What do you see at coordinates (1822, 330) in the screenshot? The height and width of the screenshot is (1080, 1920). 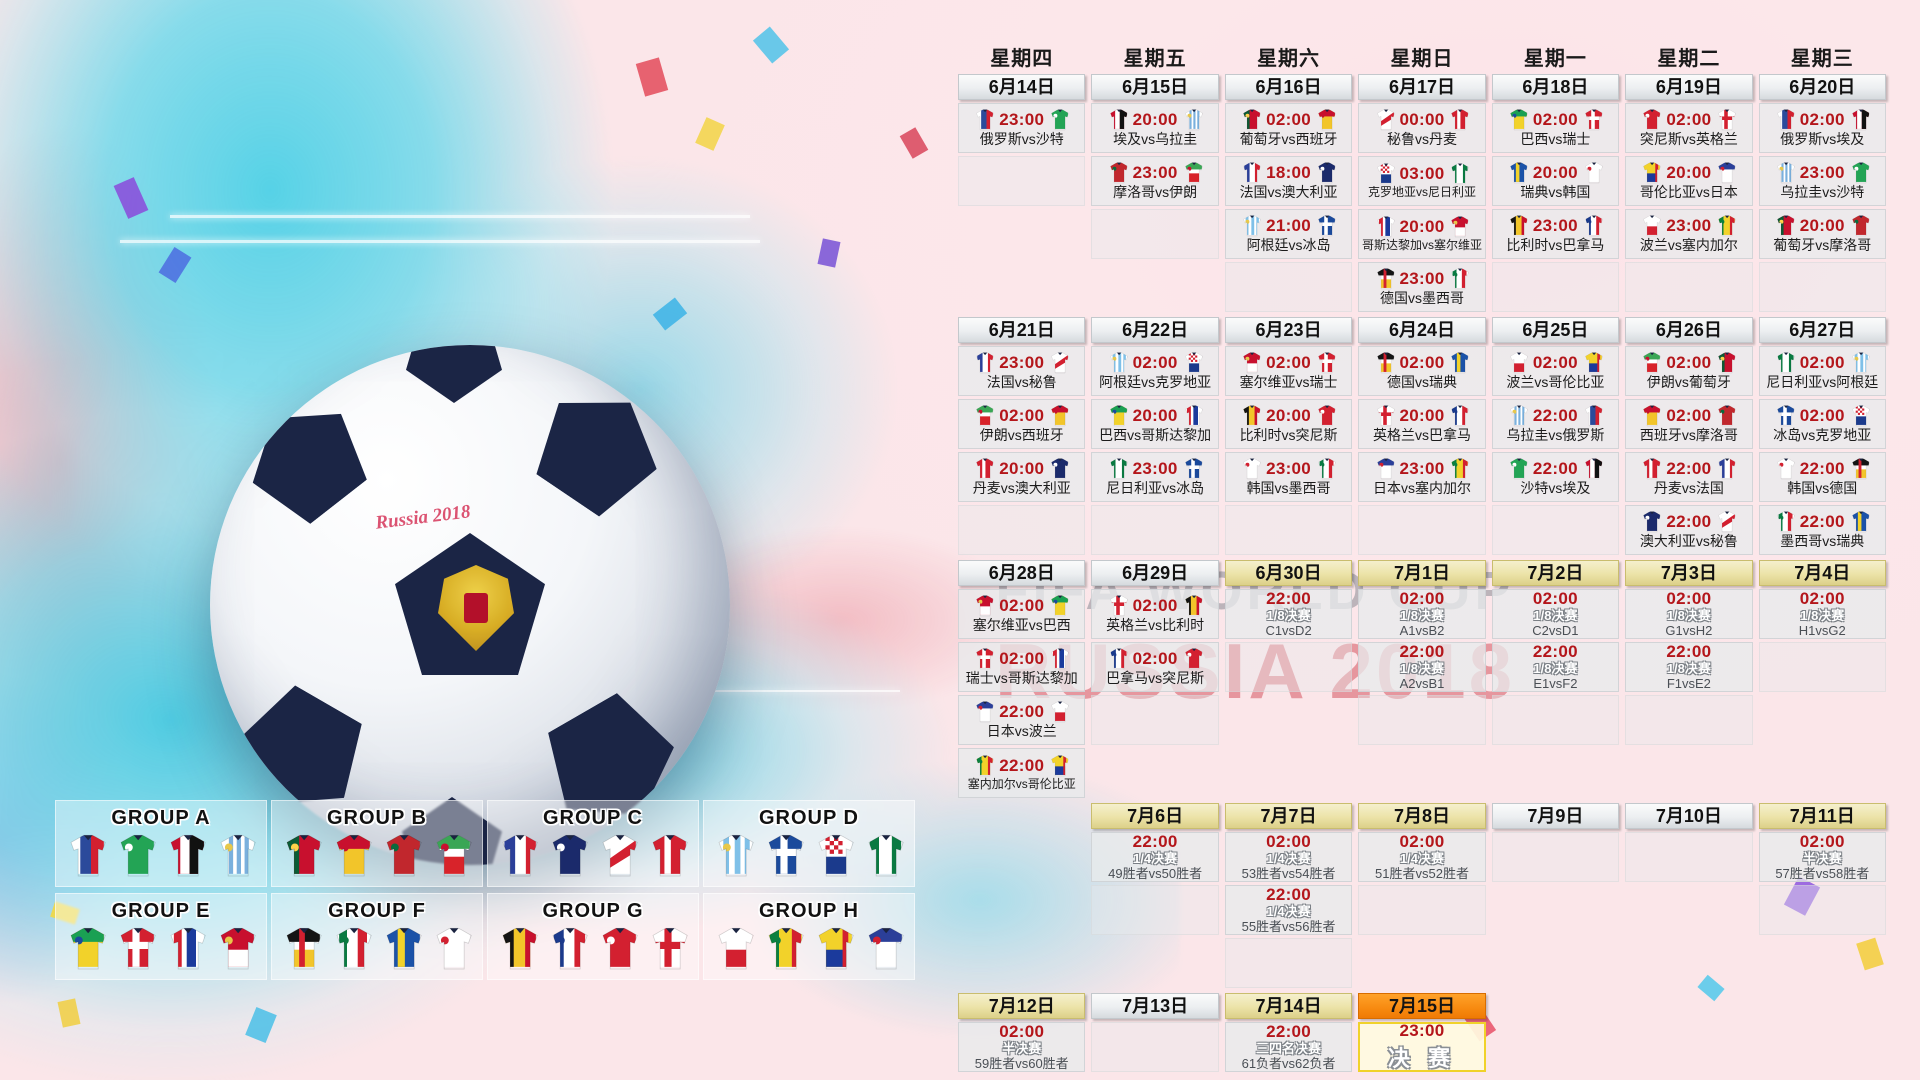 I see `date-header: 6月27日` at bounding box center [1822, 330].